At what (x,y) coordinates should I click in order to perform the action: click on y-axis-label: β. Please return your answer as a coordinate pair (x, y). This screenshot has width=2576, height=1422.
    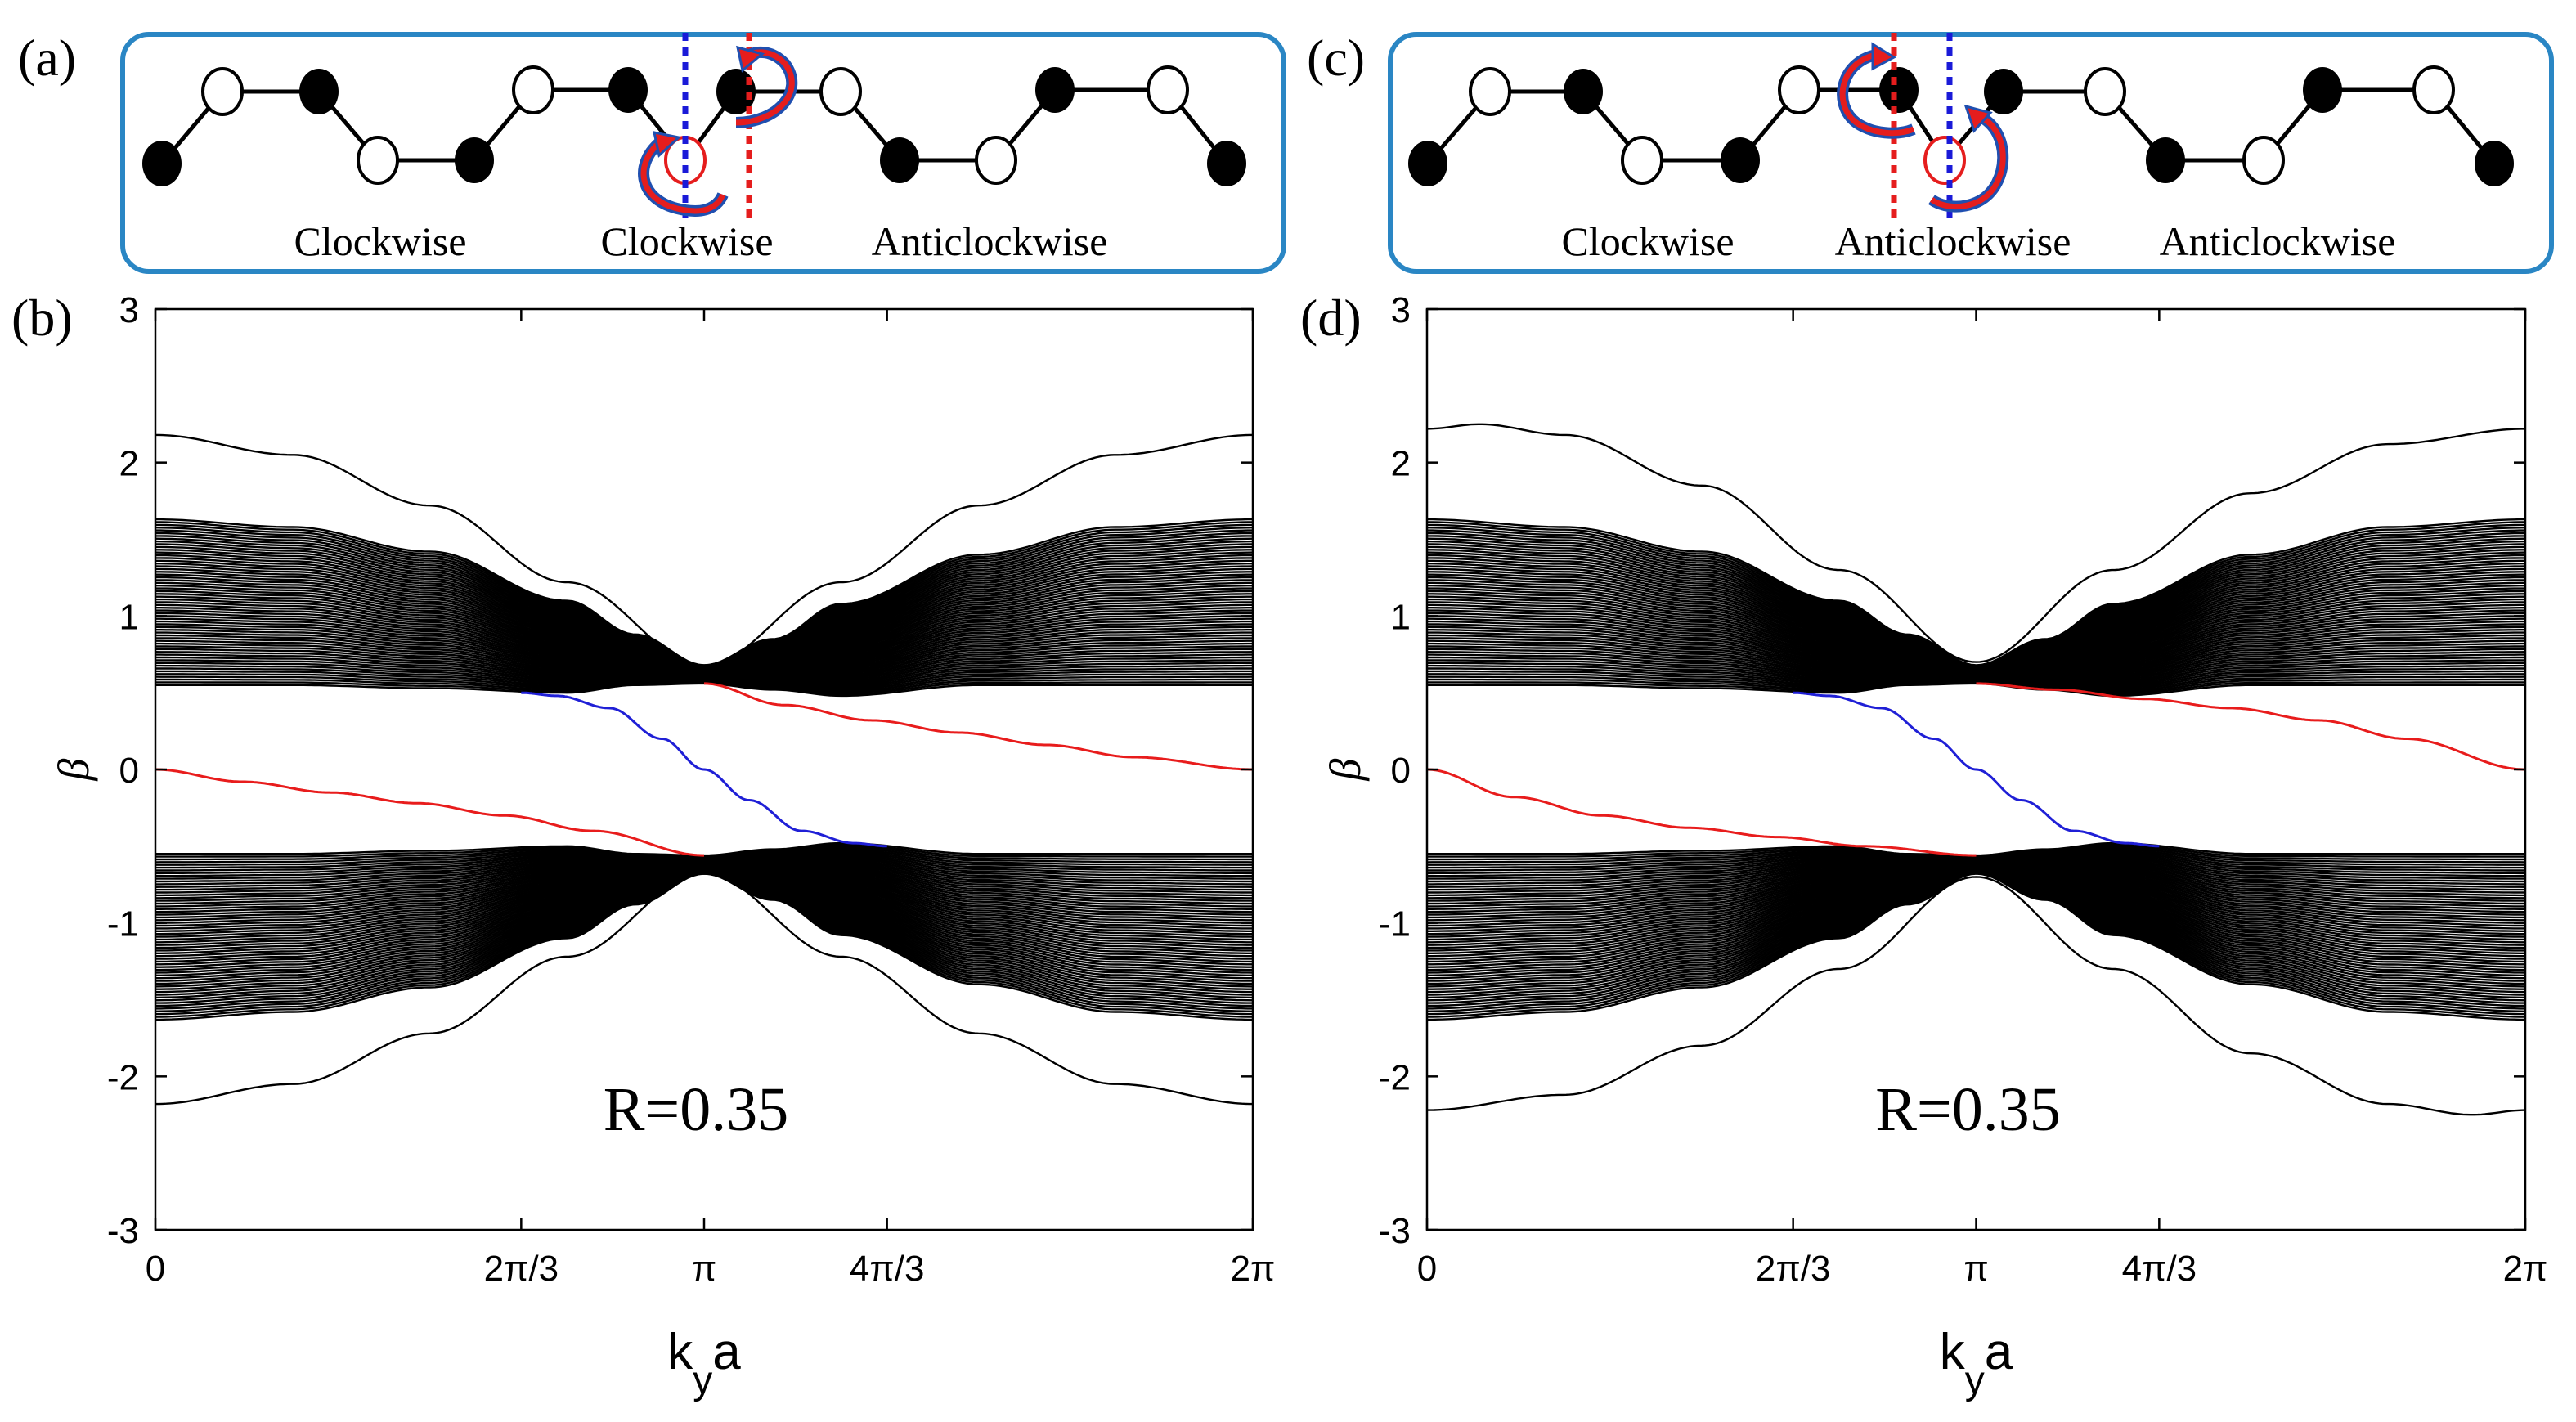
    Looking at the image, I should click on (73, 769).